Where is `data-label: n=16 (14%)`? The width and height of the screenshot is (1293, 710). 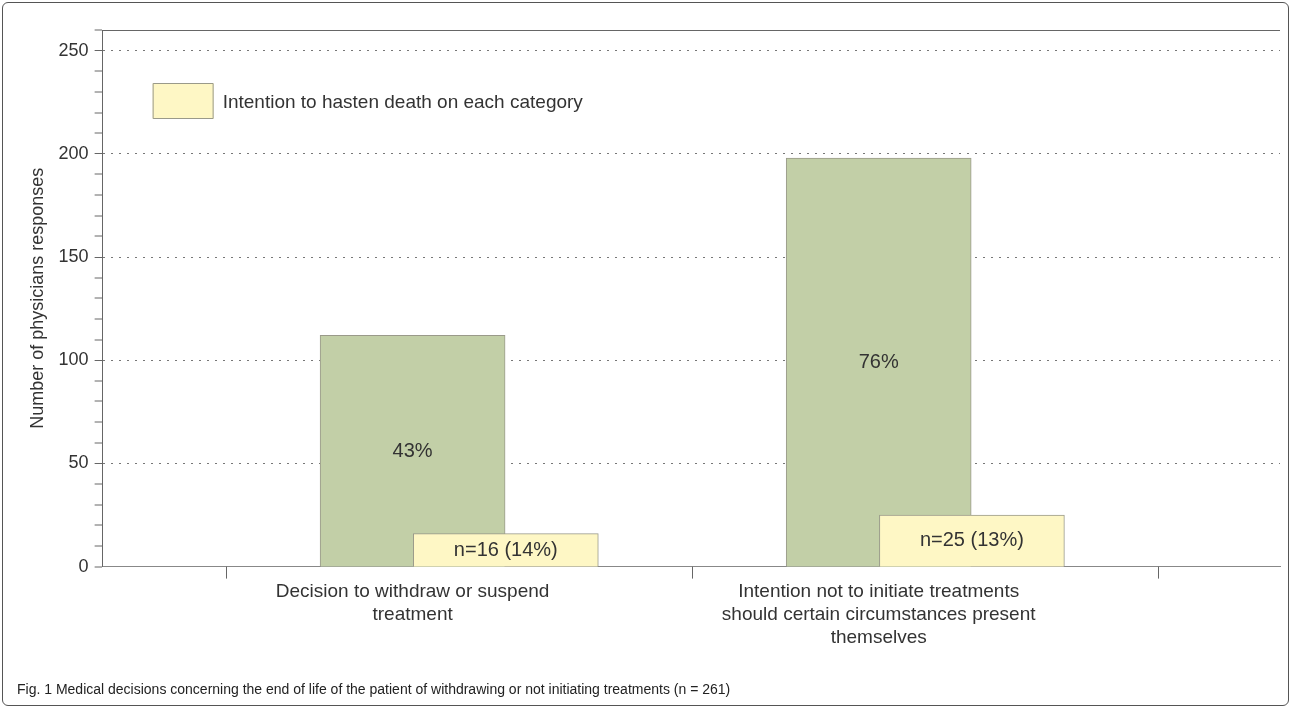 data-label: n=16 (14%) is located at coordinates (505, 548).